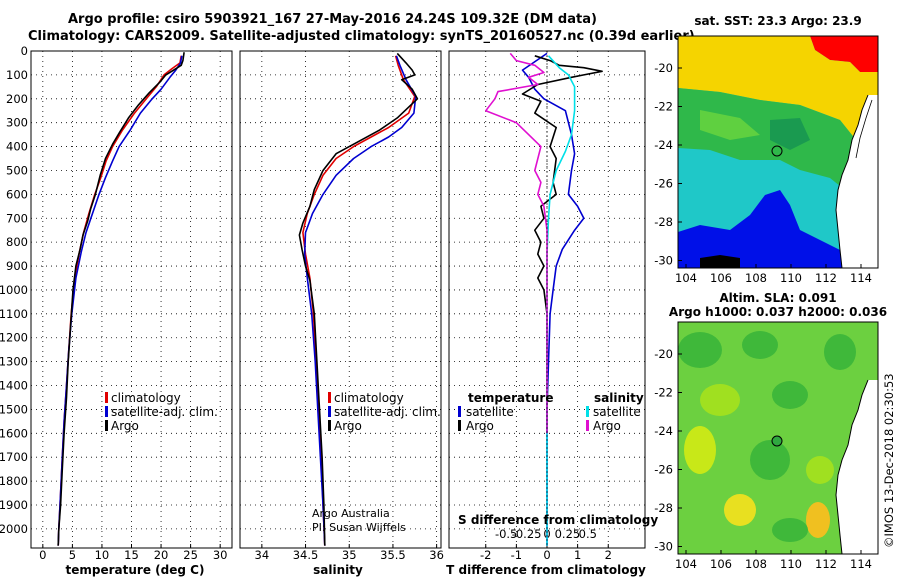 The image size is (900, 580). I want to click on difference-xlabel: T difference from climatology, so click(546, 570).